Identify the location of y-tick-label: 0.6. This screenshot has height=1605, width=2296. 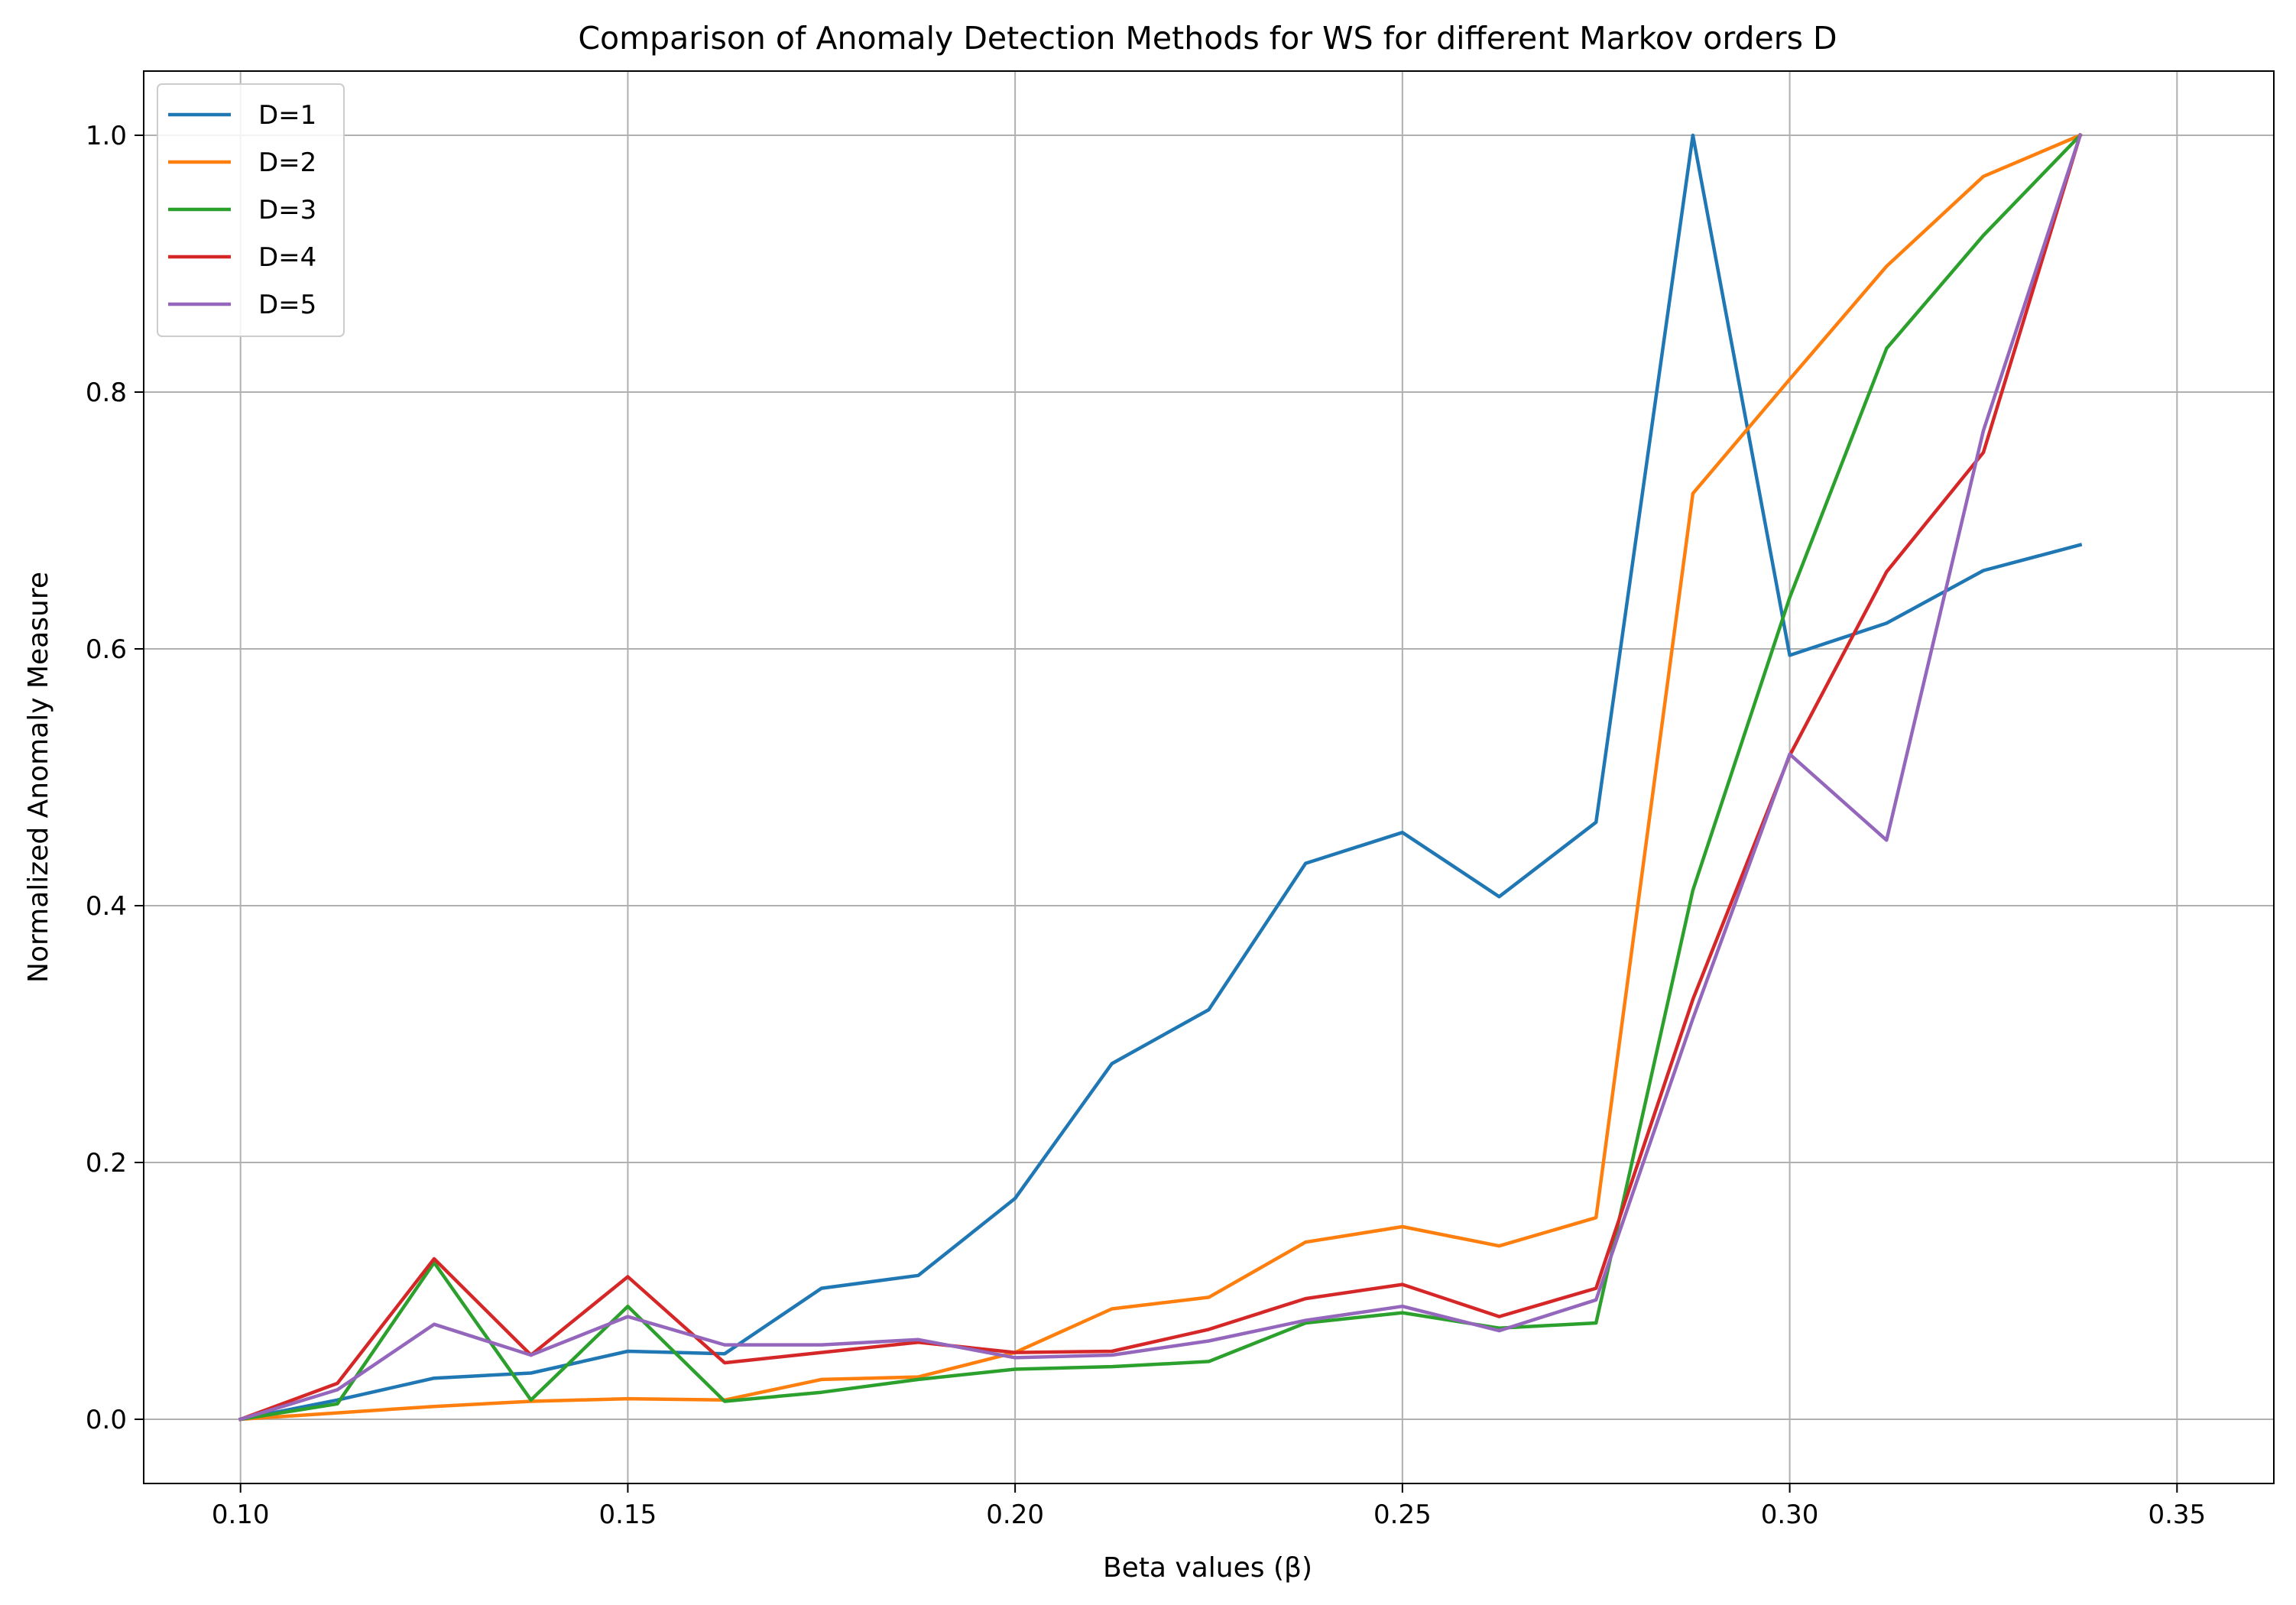
(106, 649).